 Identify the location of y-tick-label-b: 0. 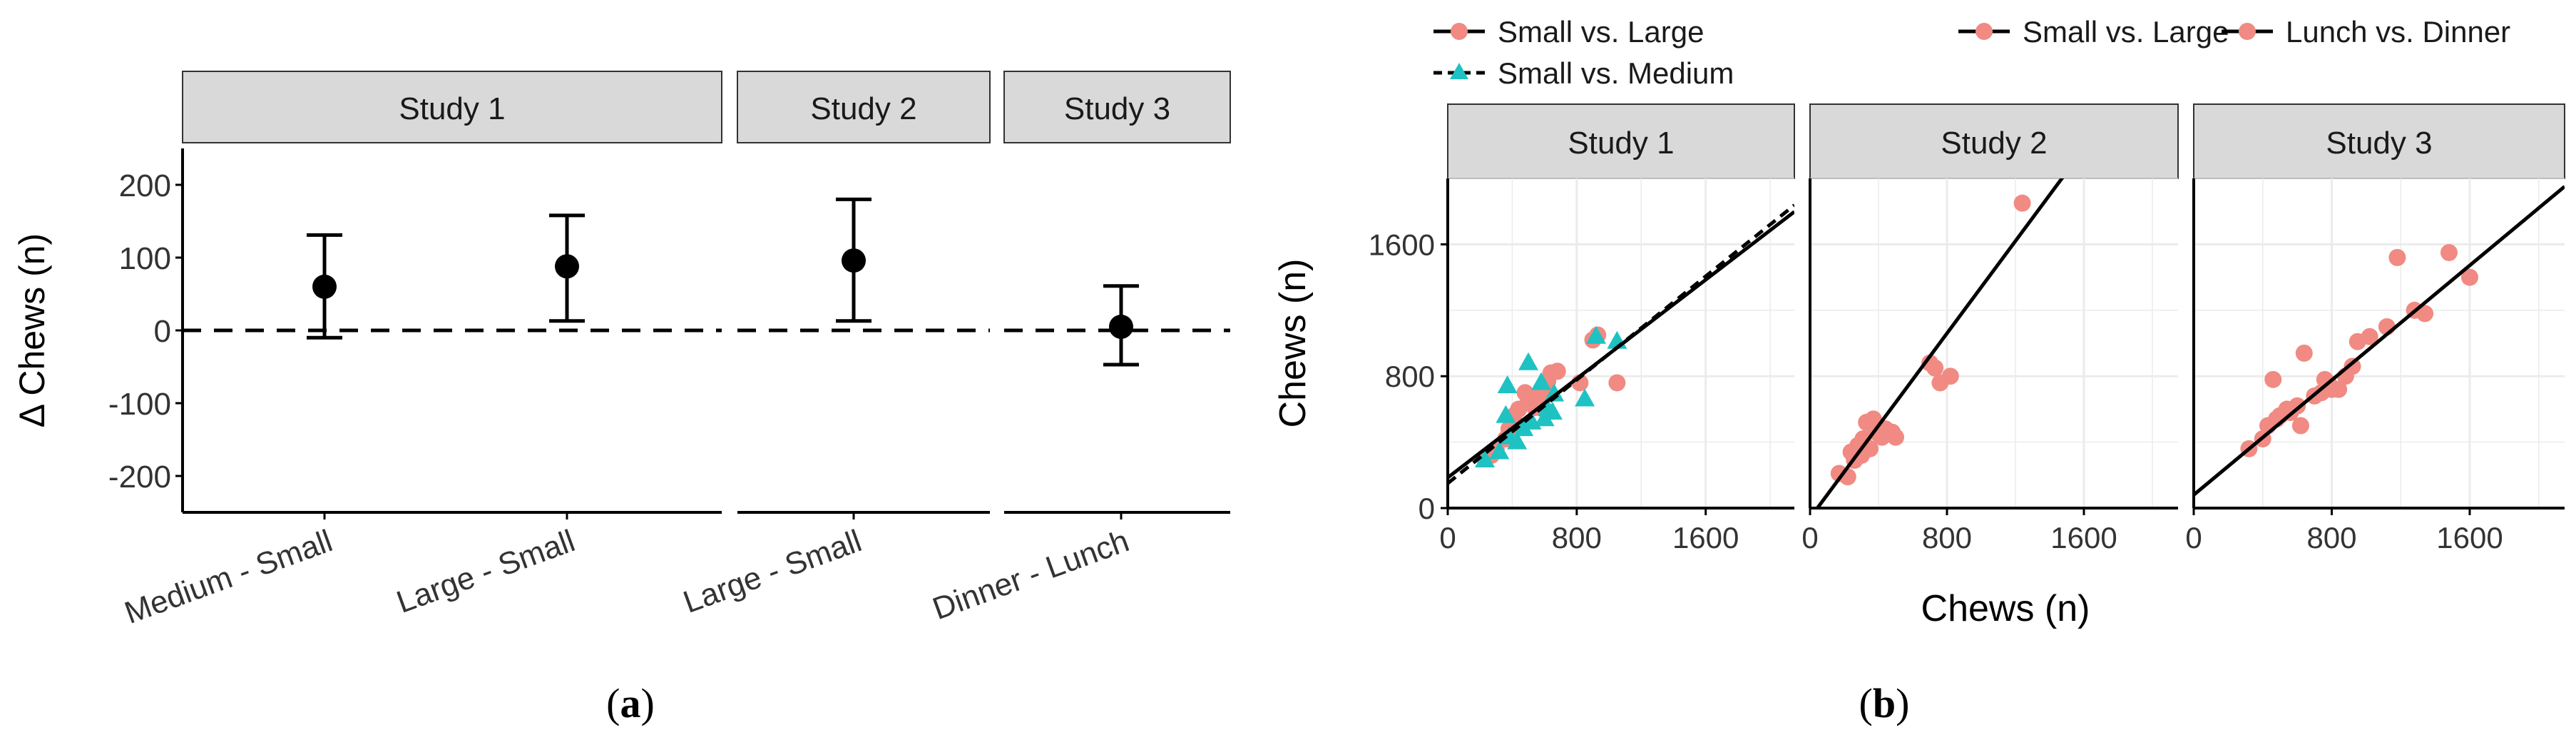
(1427, 508).